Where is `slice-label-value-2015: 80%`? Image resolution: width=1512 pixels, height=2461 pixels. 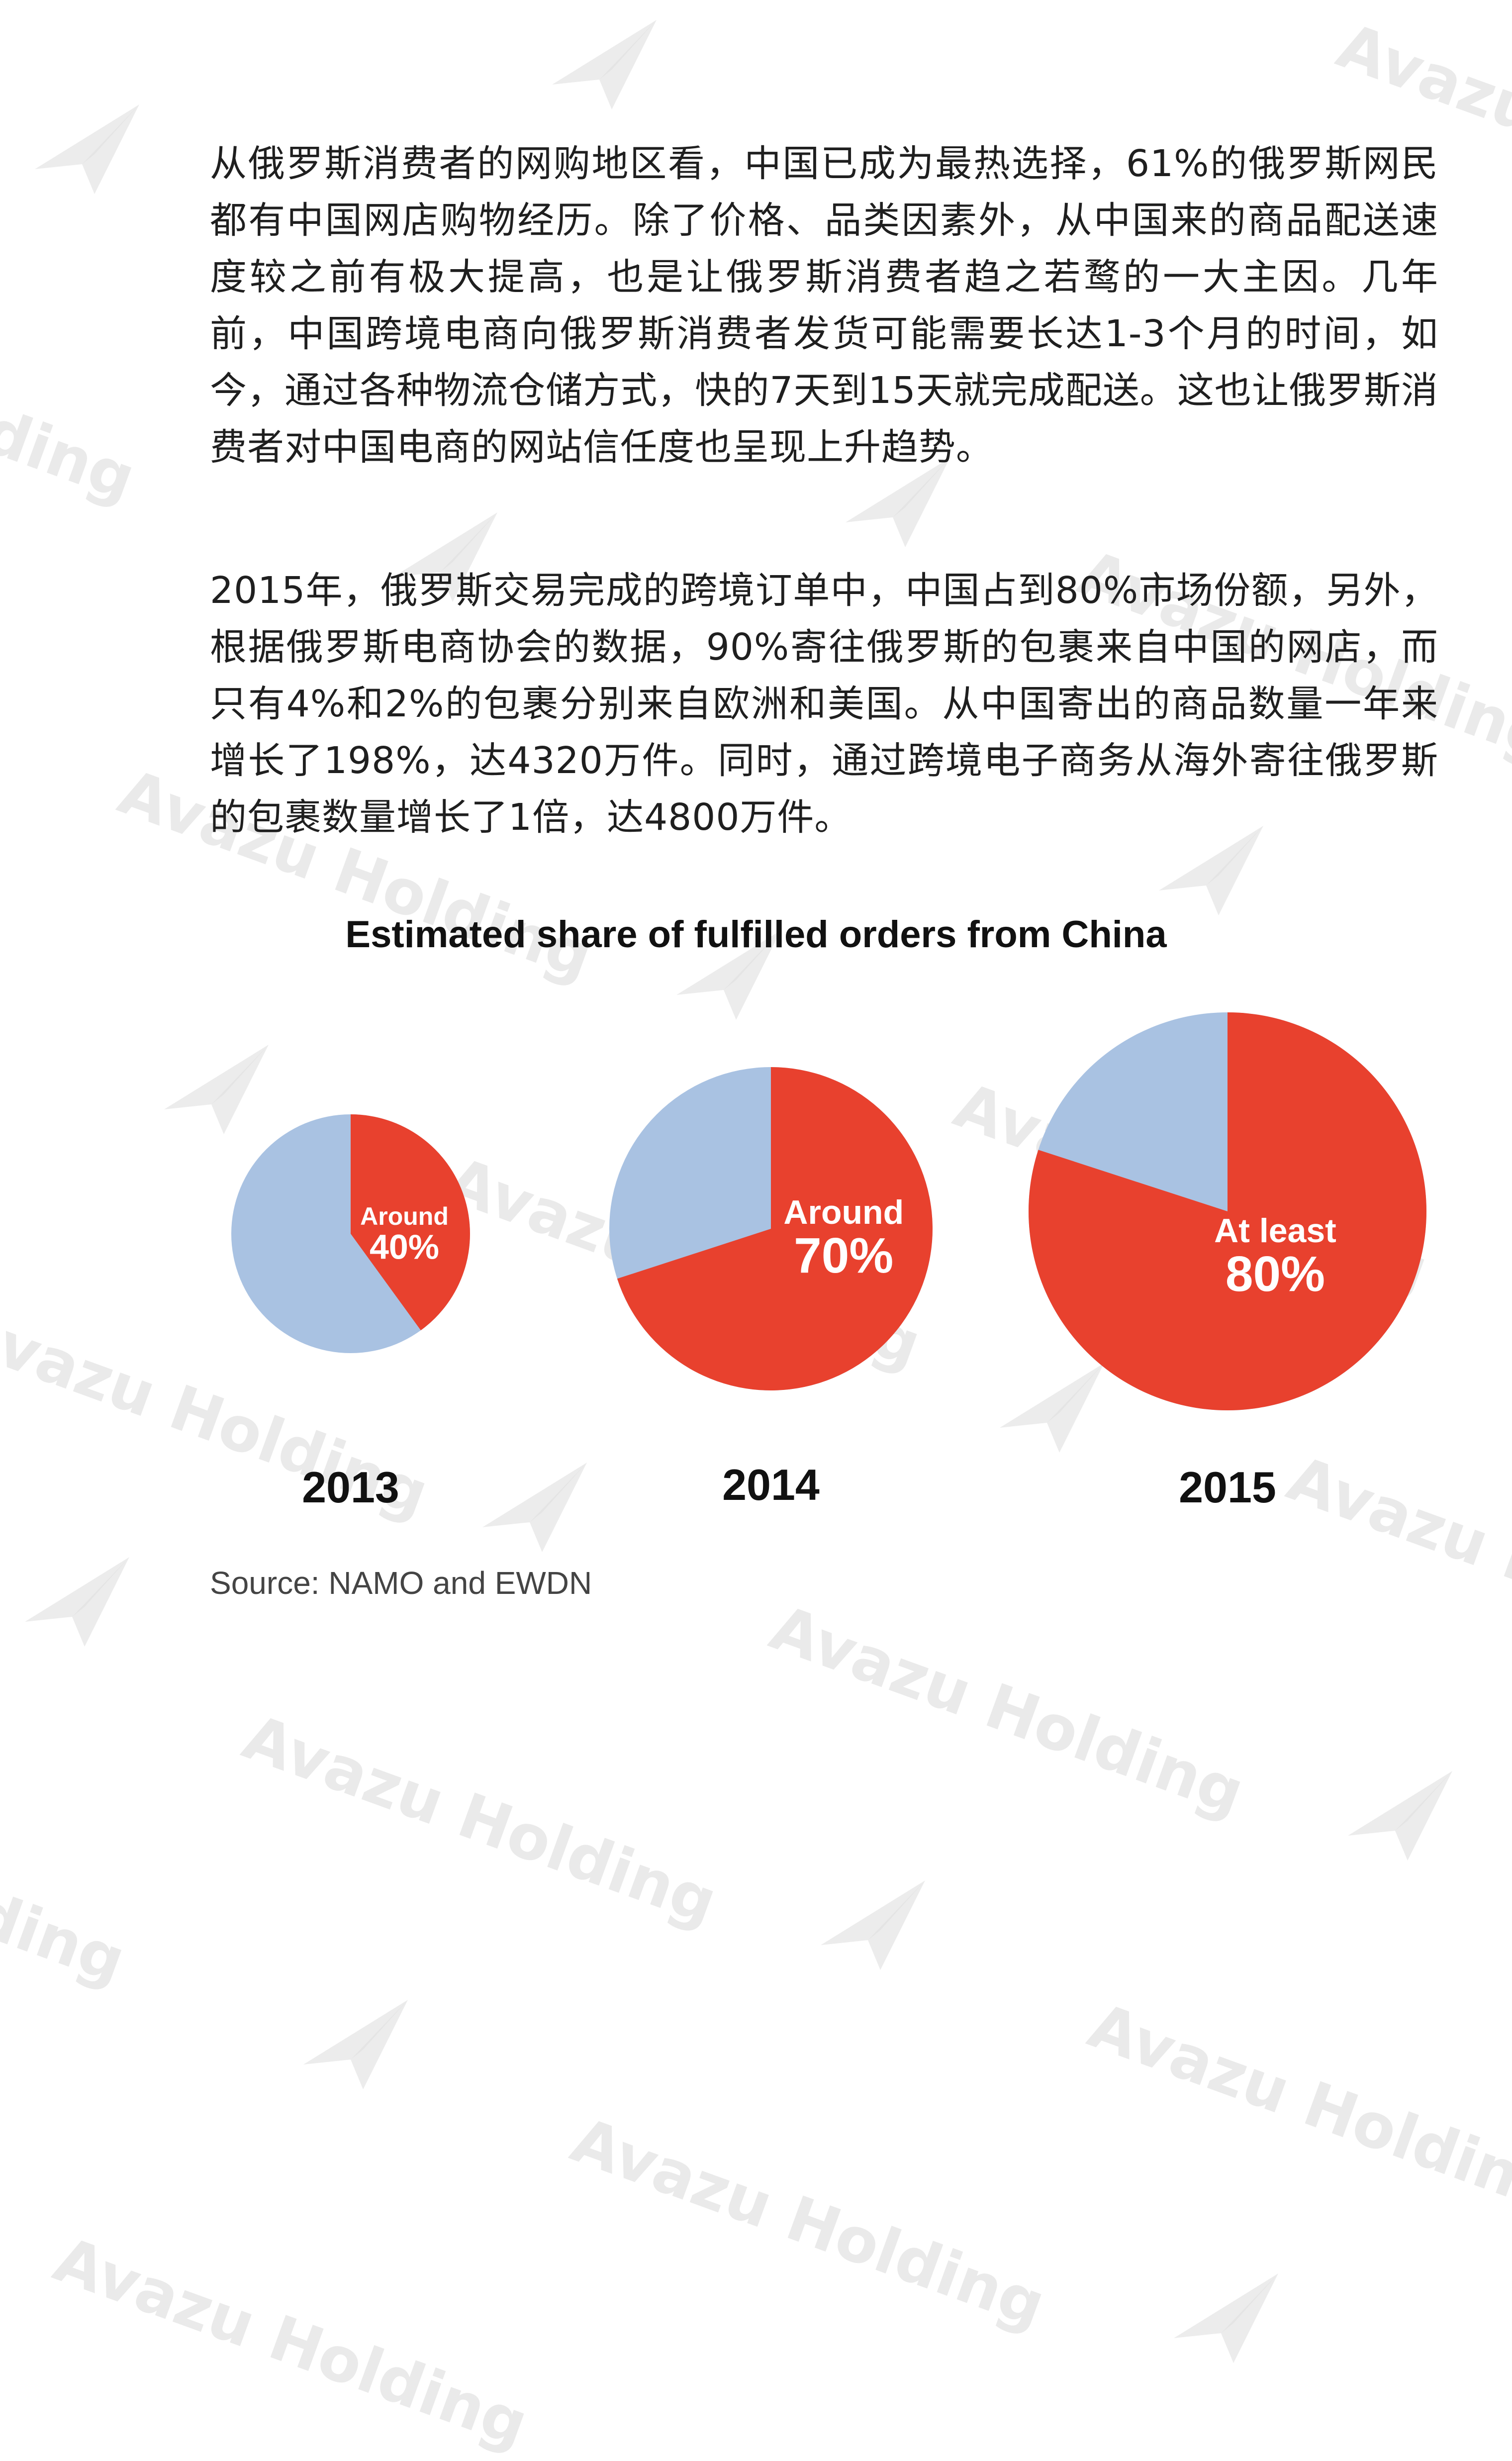 slice-label-value-2015: 80% is located at coordinates (1275, 1274).